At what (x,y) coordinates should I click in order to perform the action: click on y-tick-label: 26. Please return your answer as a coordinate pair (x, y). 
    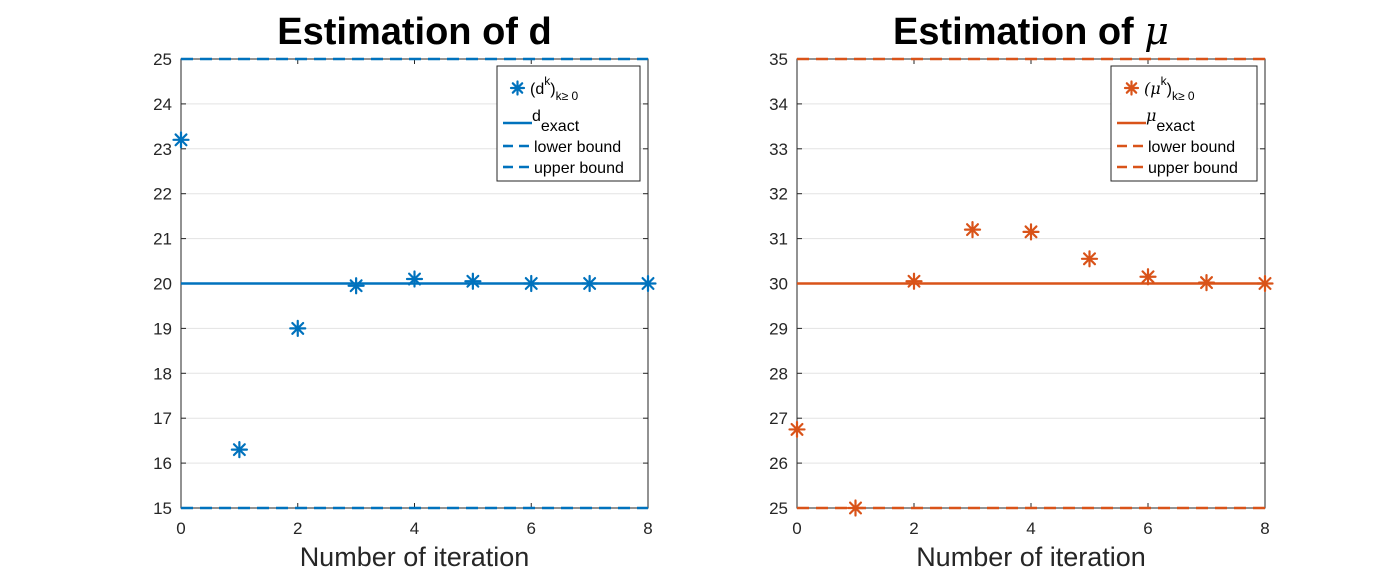
    Looking at the image, I should click on (778, 463).